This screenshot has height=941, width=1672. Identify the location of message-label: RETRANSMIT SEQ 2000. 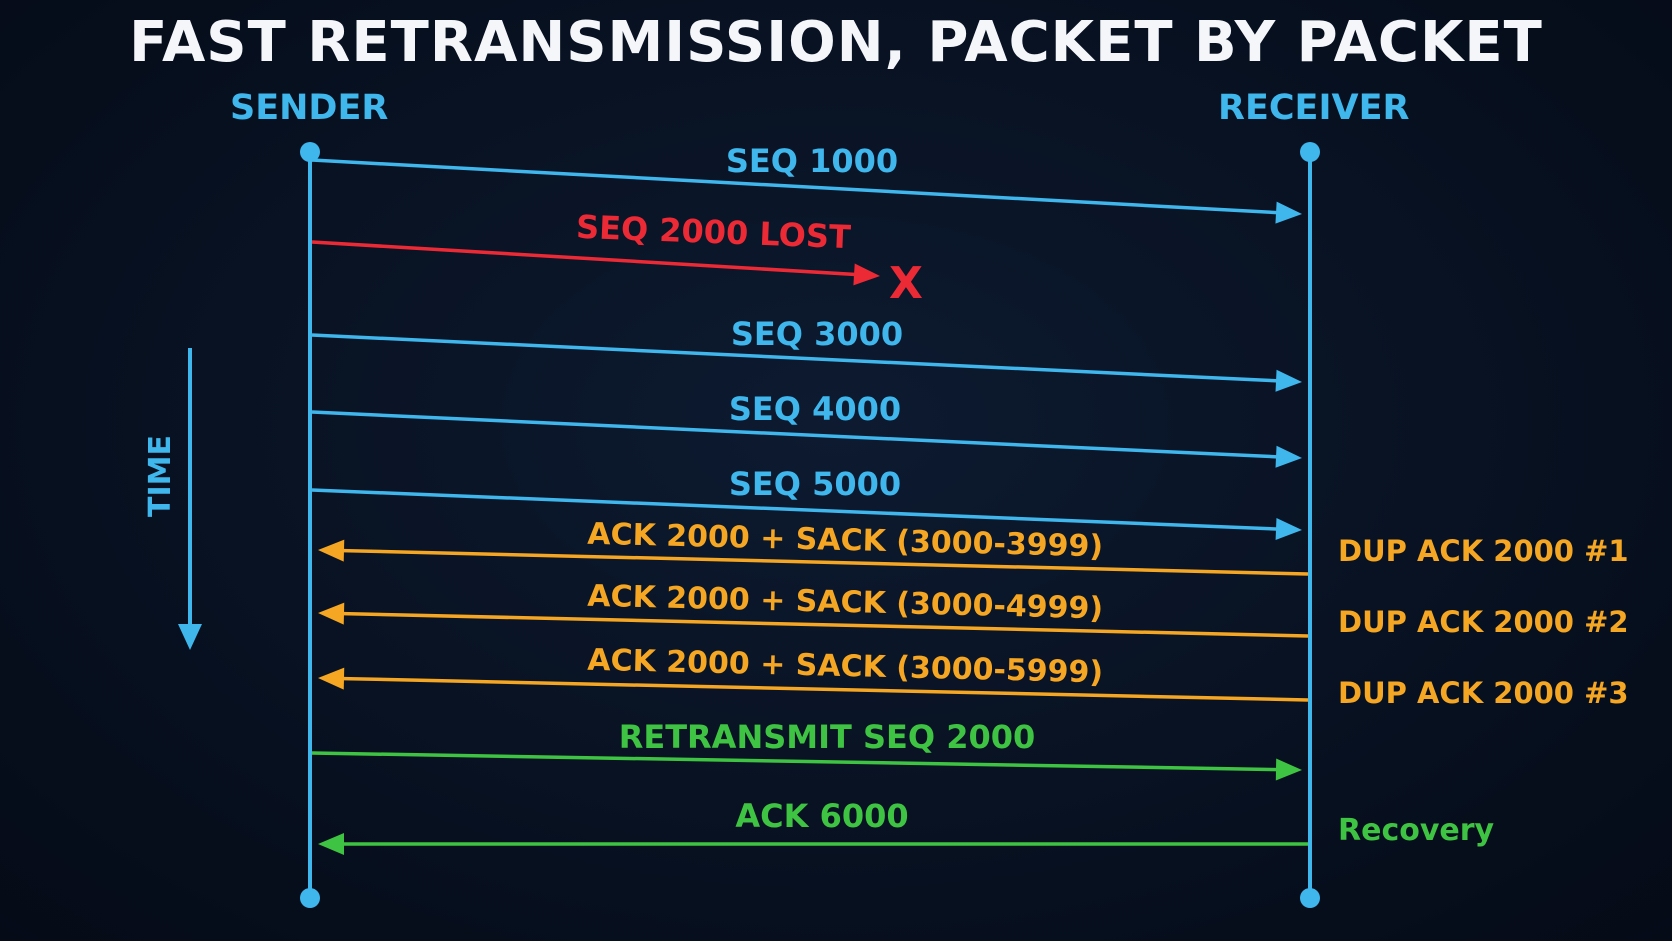
(827, 737).